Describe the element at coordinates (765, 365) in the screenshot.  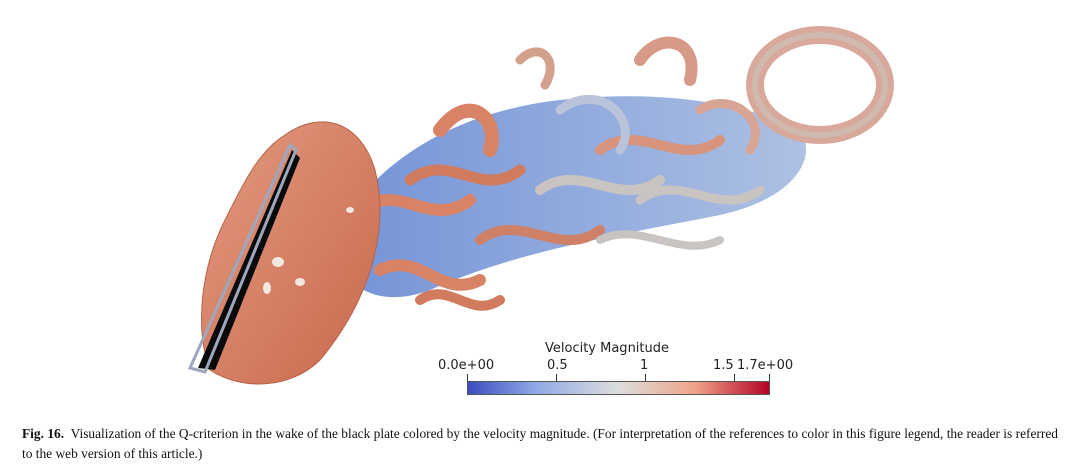
I see `colorbar-tick-label: 1.7e+00` at that location.